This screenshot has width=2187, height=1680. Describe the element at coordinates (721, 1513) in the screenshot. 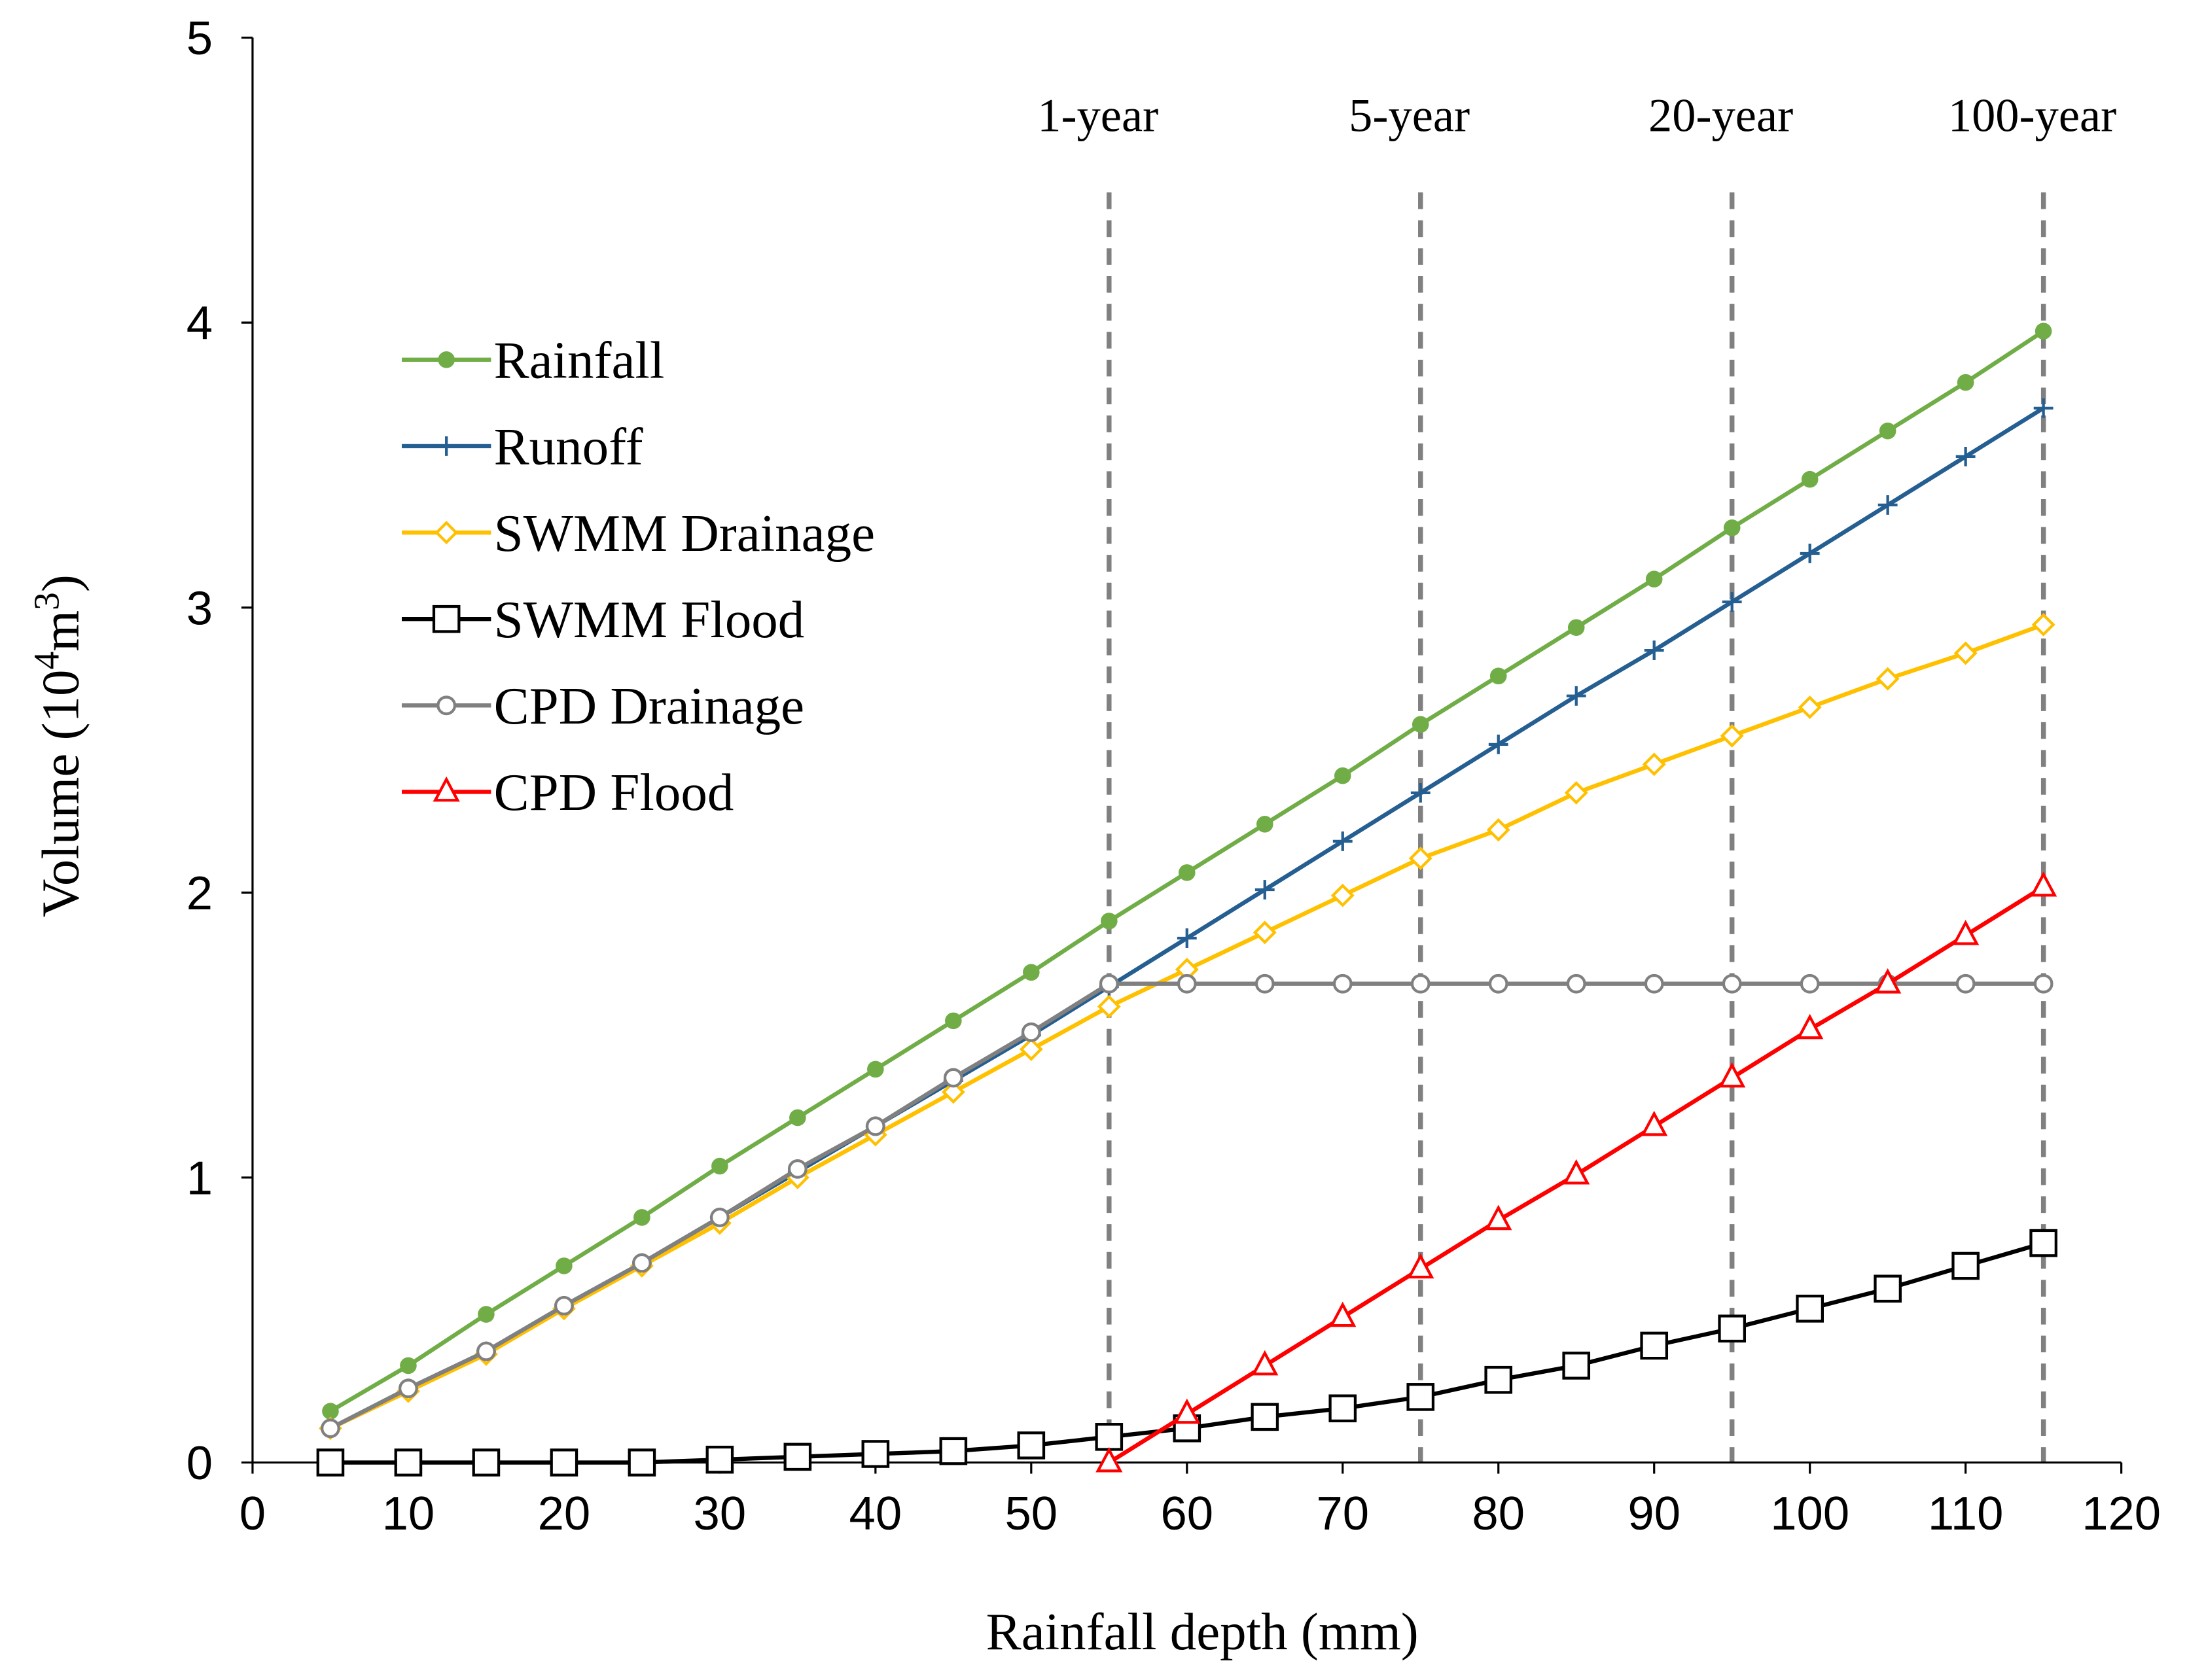

I see `x-tick-label: 30` at that location.